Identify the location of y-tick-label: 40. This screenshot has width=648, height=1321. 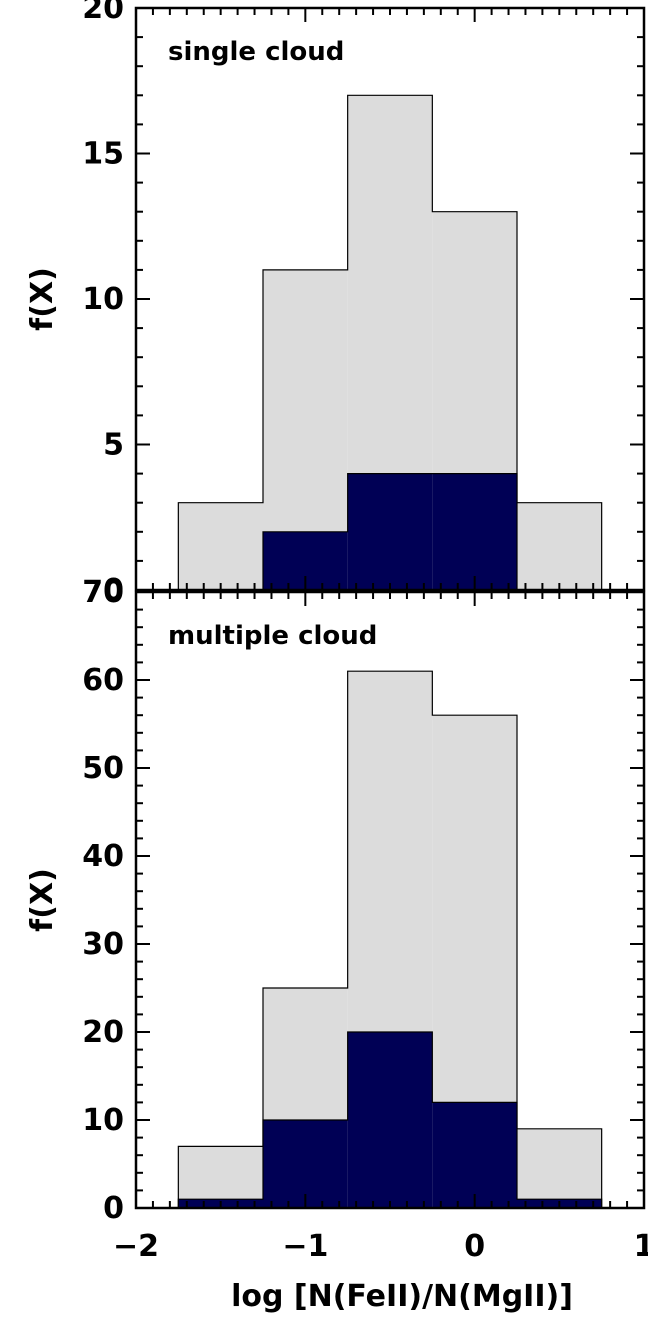
(103, 856).